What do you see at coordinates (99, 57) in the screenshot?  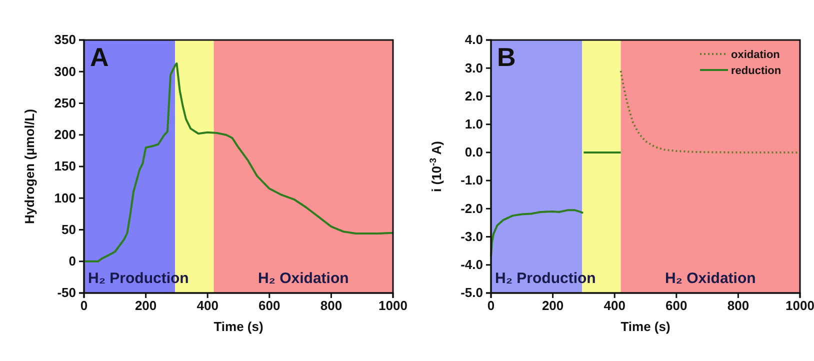 I see `chart-title: A` at bounding box center [99, 57].